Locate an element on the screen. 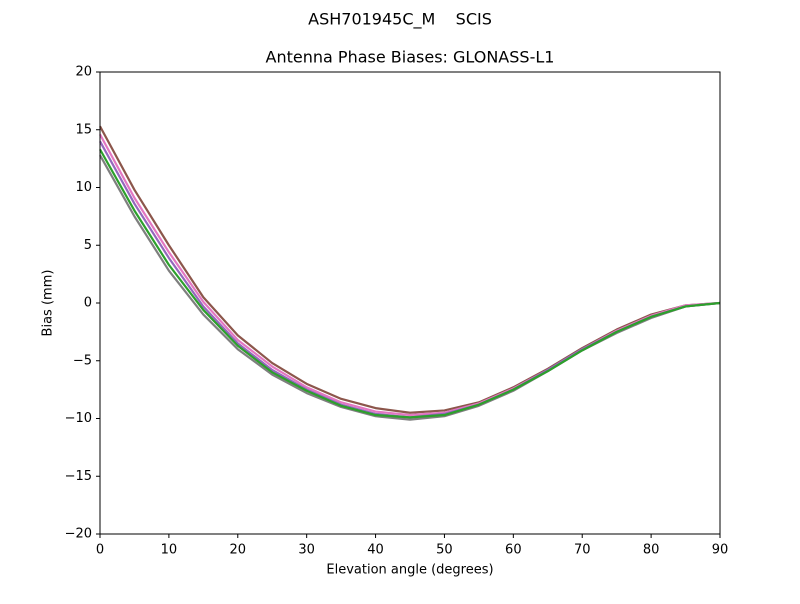 The width and height of the screenshot is (800, 604). y-tick-label: −20 is located at coordinates (78, 534).